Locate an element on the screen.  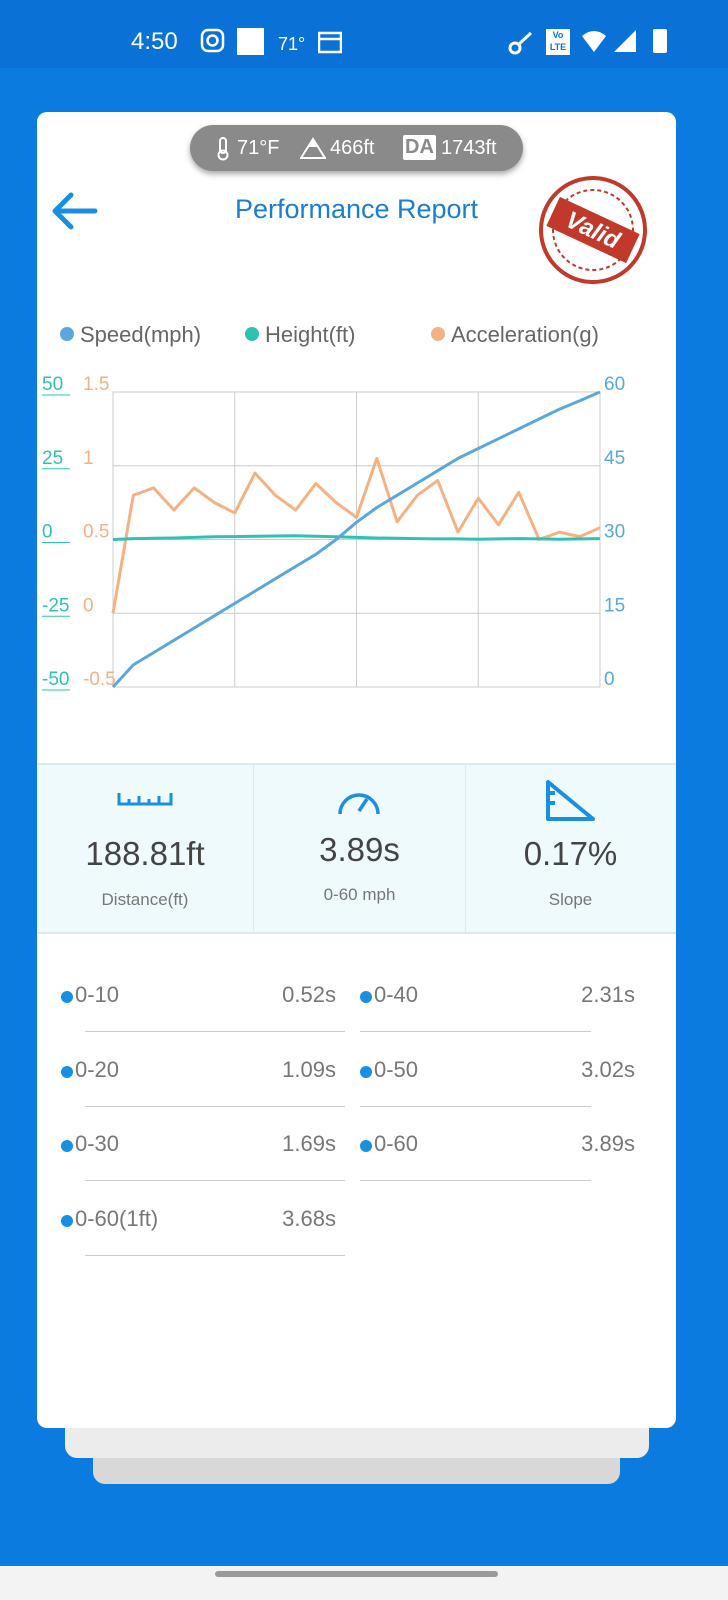
y-tick-label: 50 is located at coordinates (52, 384).